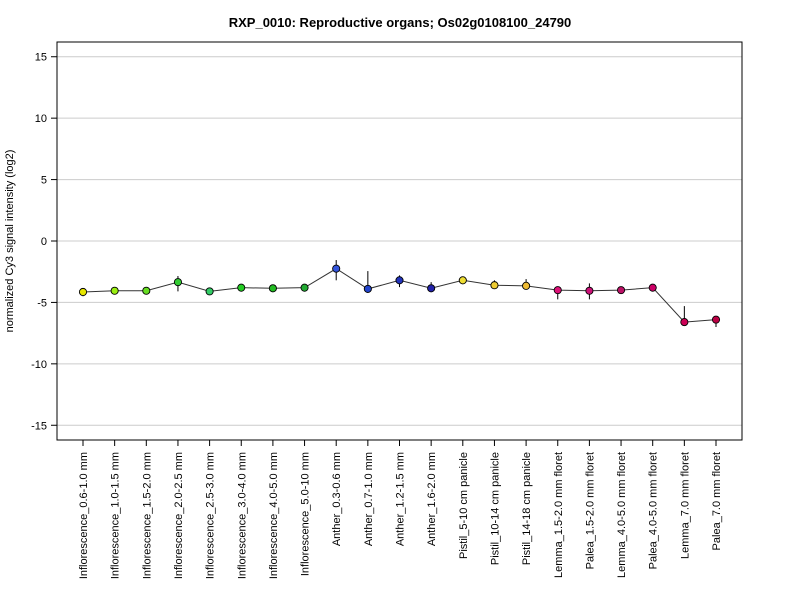 Image resolution: width=800 pixels, height=600 pixels. What do you see at coordinates (590, 510) in the screenshot?
I see `x-tick-label: Palea_1.5-2.0 mm floret` at bounding box center [590, 510].